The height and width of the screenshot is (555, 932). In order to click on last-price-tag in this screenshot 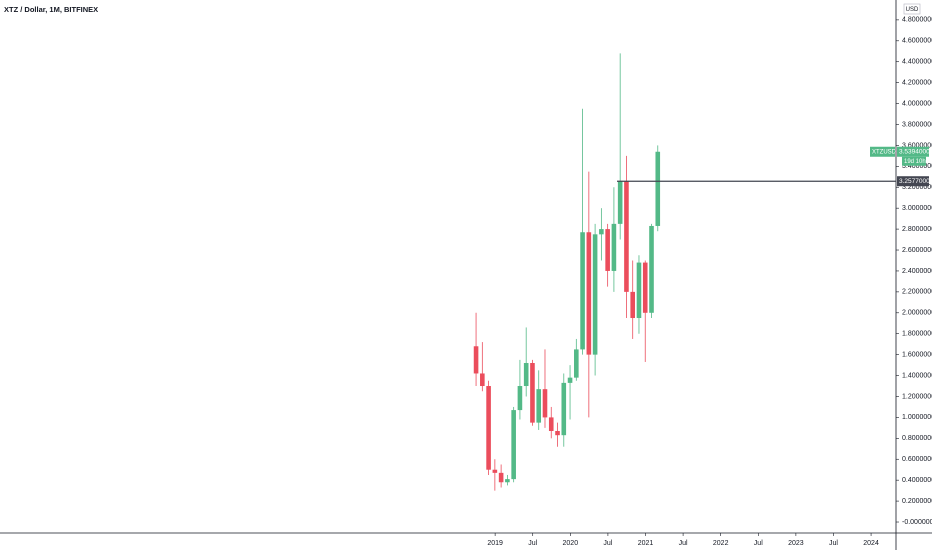, I will do `click(913, 151)`.